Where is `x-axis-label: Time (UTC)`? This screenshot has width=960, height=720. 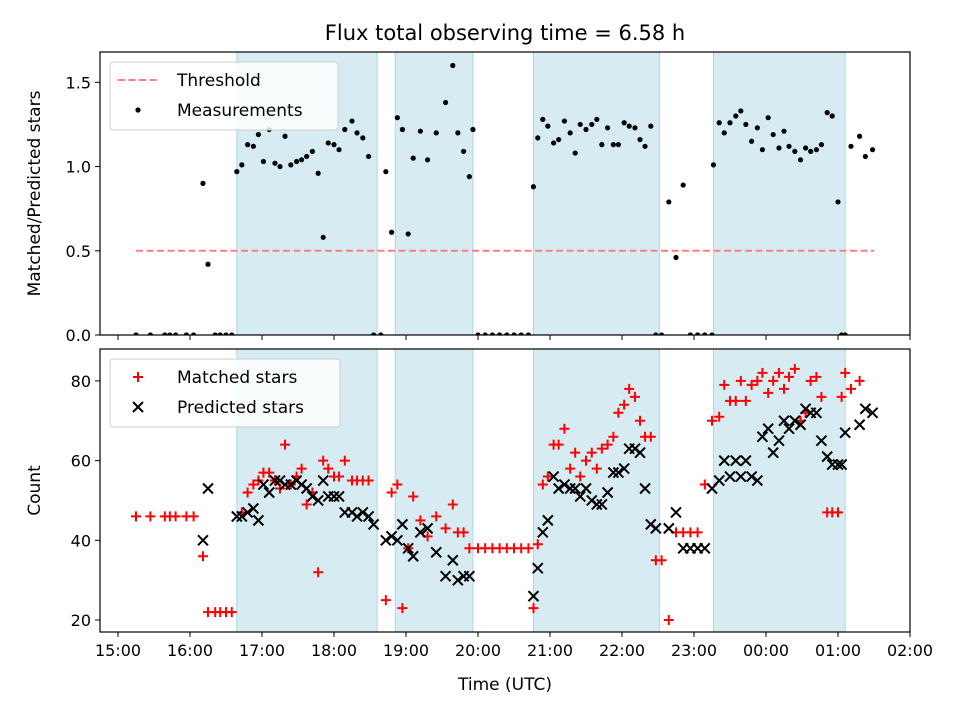
x-axis-label: Time (UTC) is located at coordinates (504, 685).